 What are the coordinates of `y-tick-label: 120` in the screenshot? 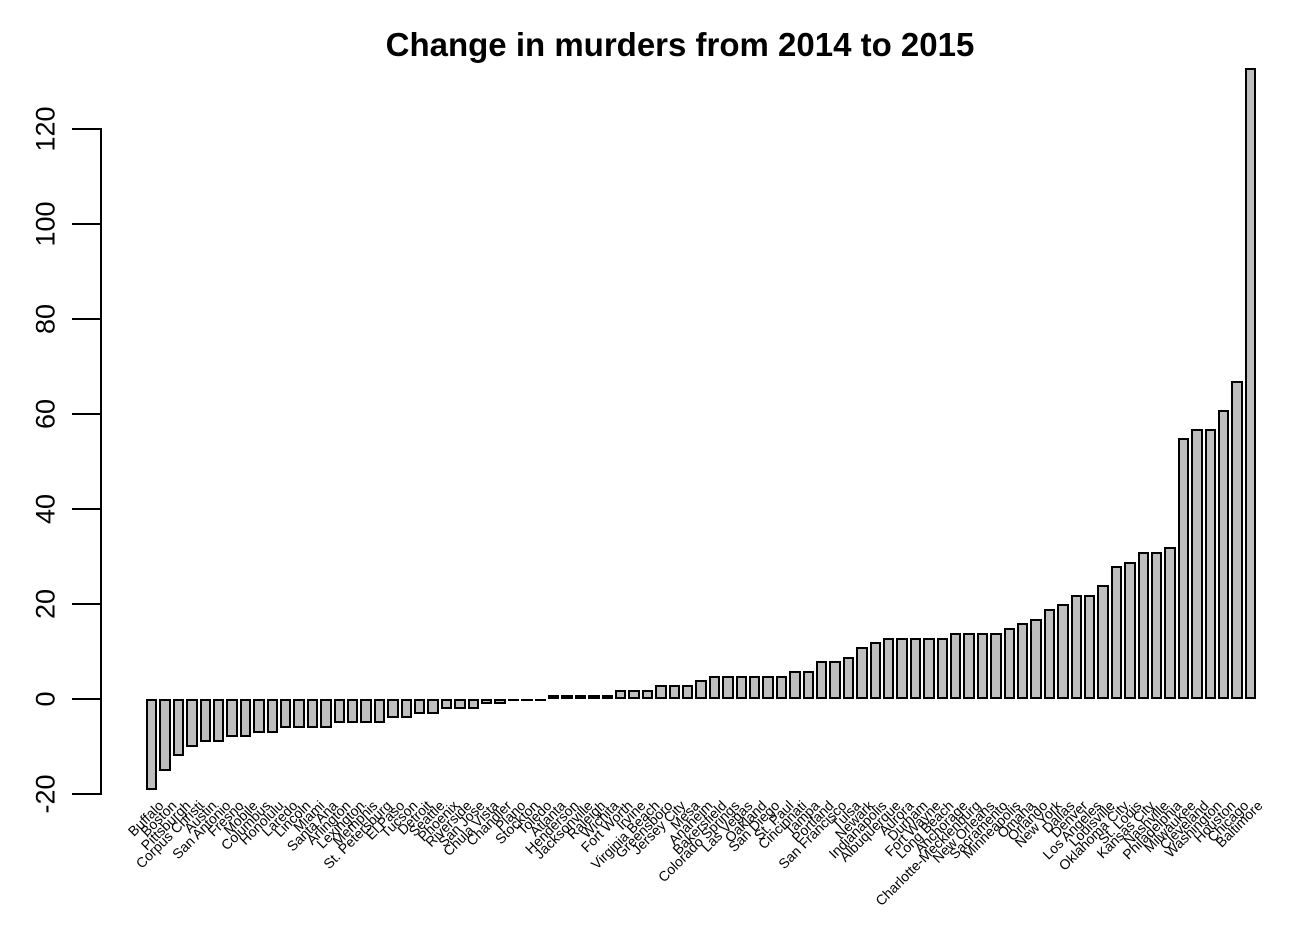 It's located at (45, 129).